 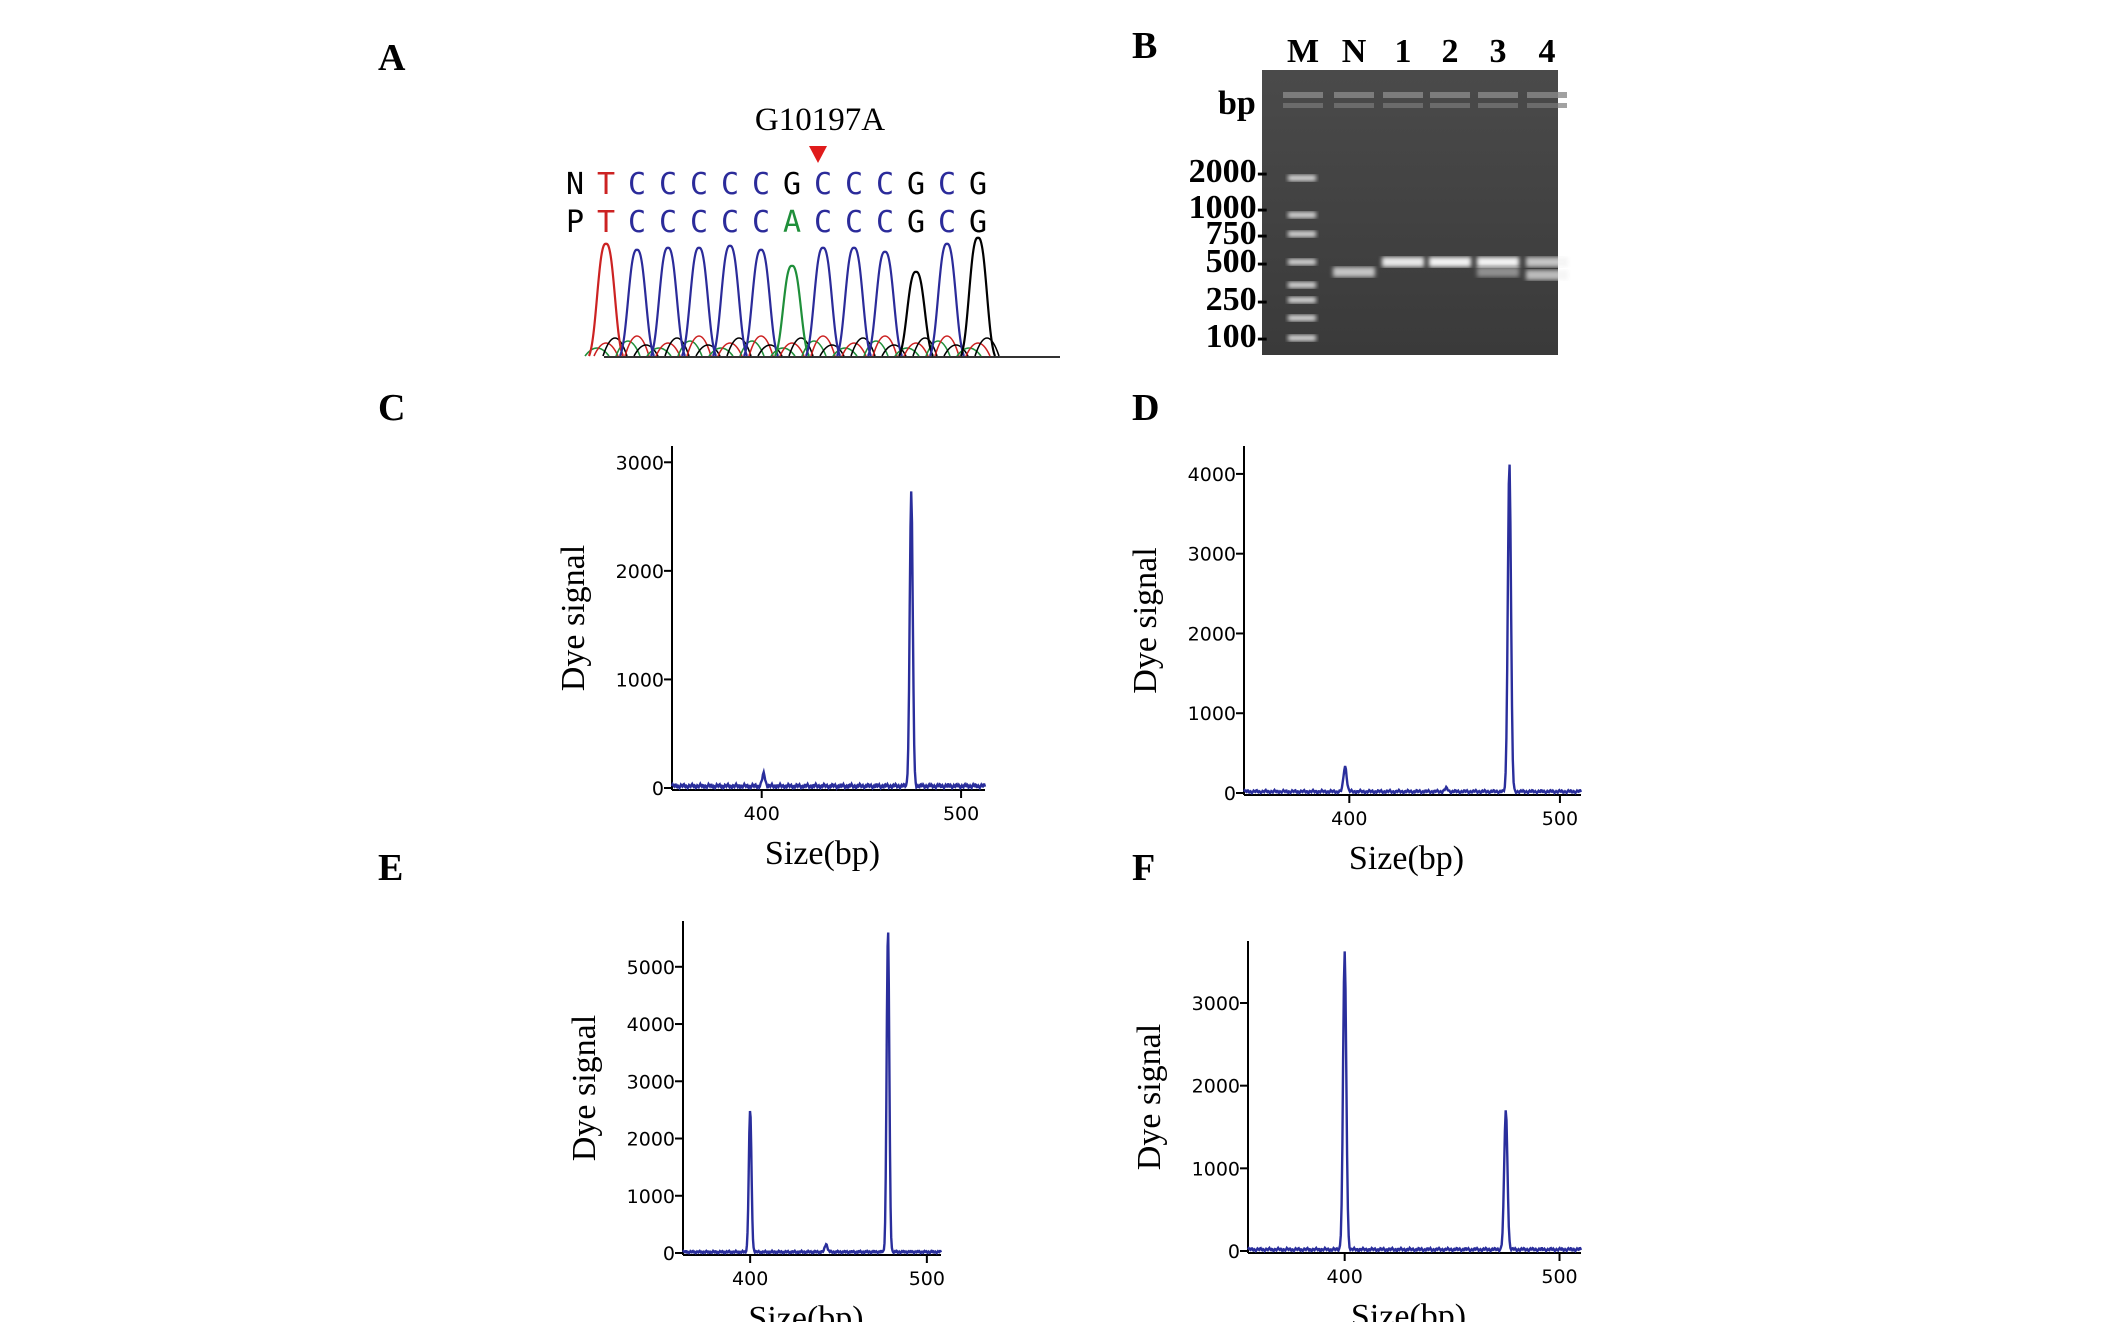 I want to click on x-tick-label: 400, so click(x=1345, y=1277).